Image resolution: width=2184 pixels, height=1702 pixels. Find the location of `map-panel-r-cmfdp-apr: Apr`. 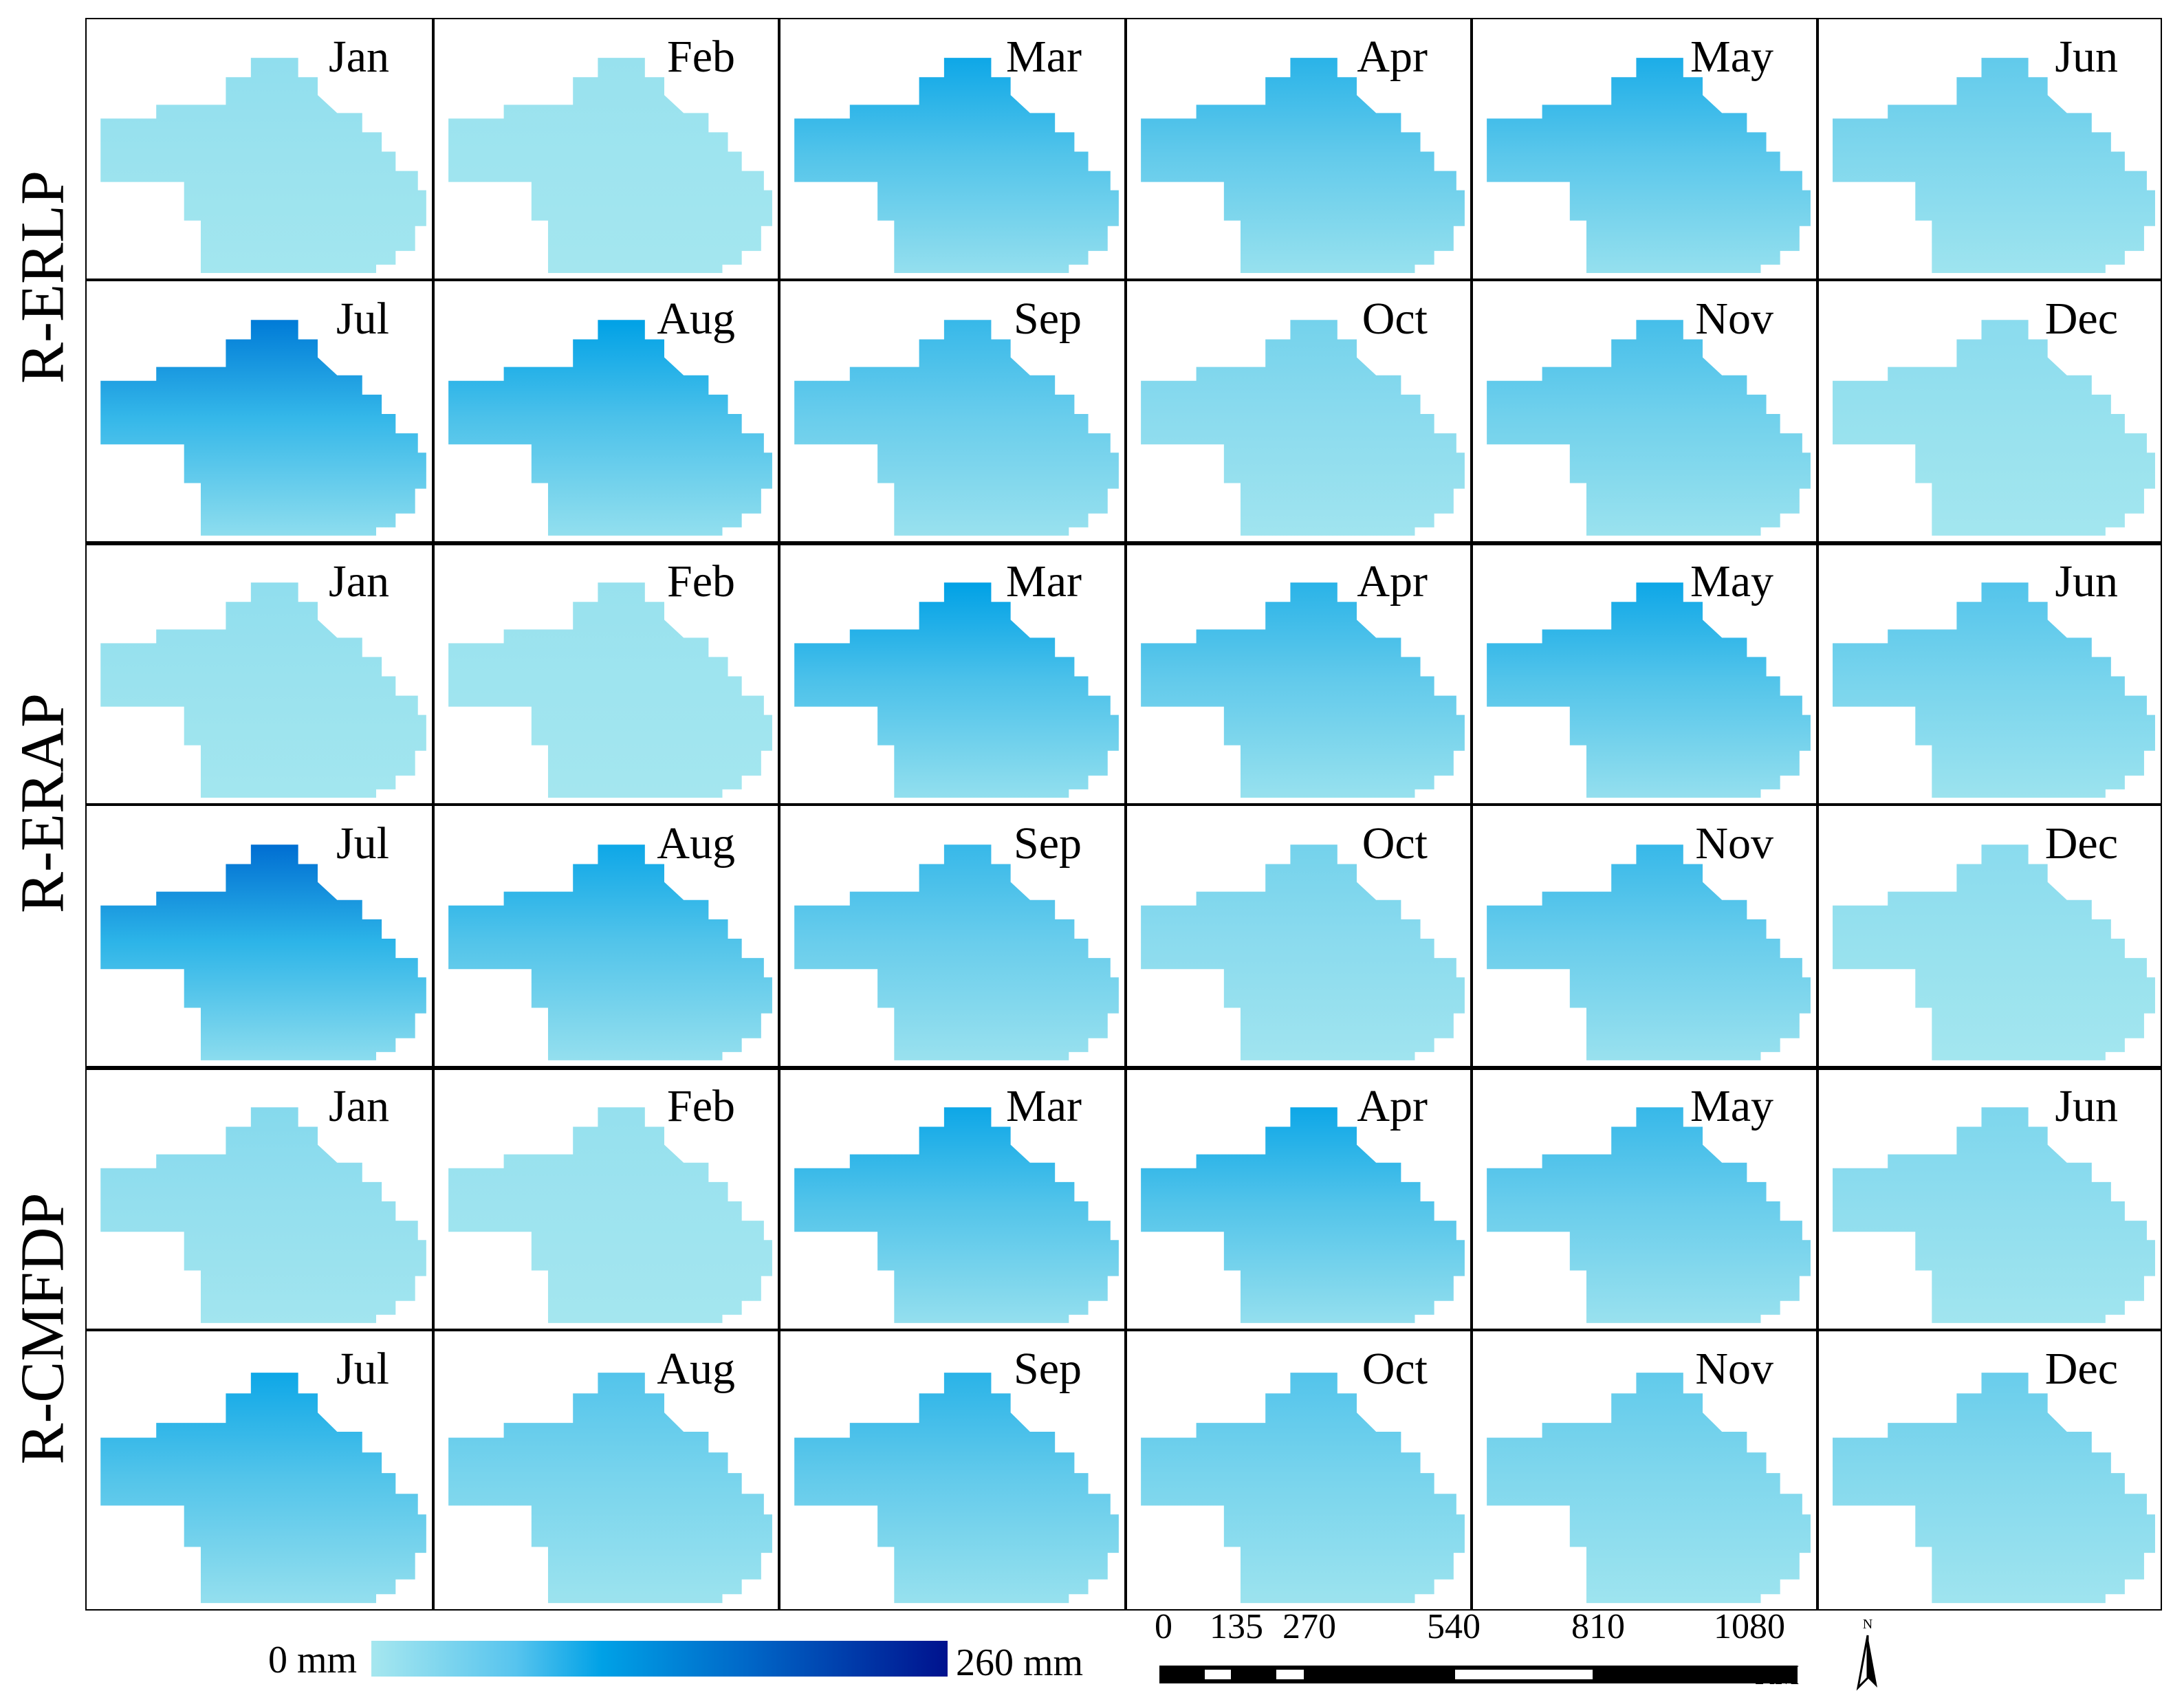

map-panel-r-cmfdp-apr: Apr is located at coordinates (1299, 1198).